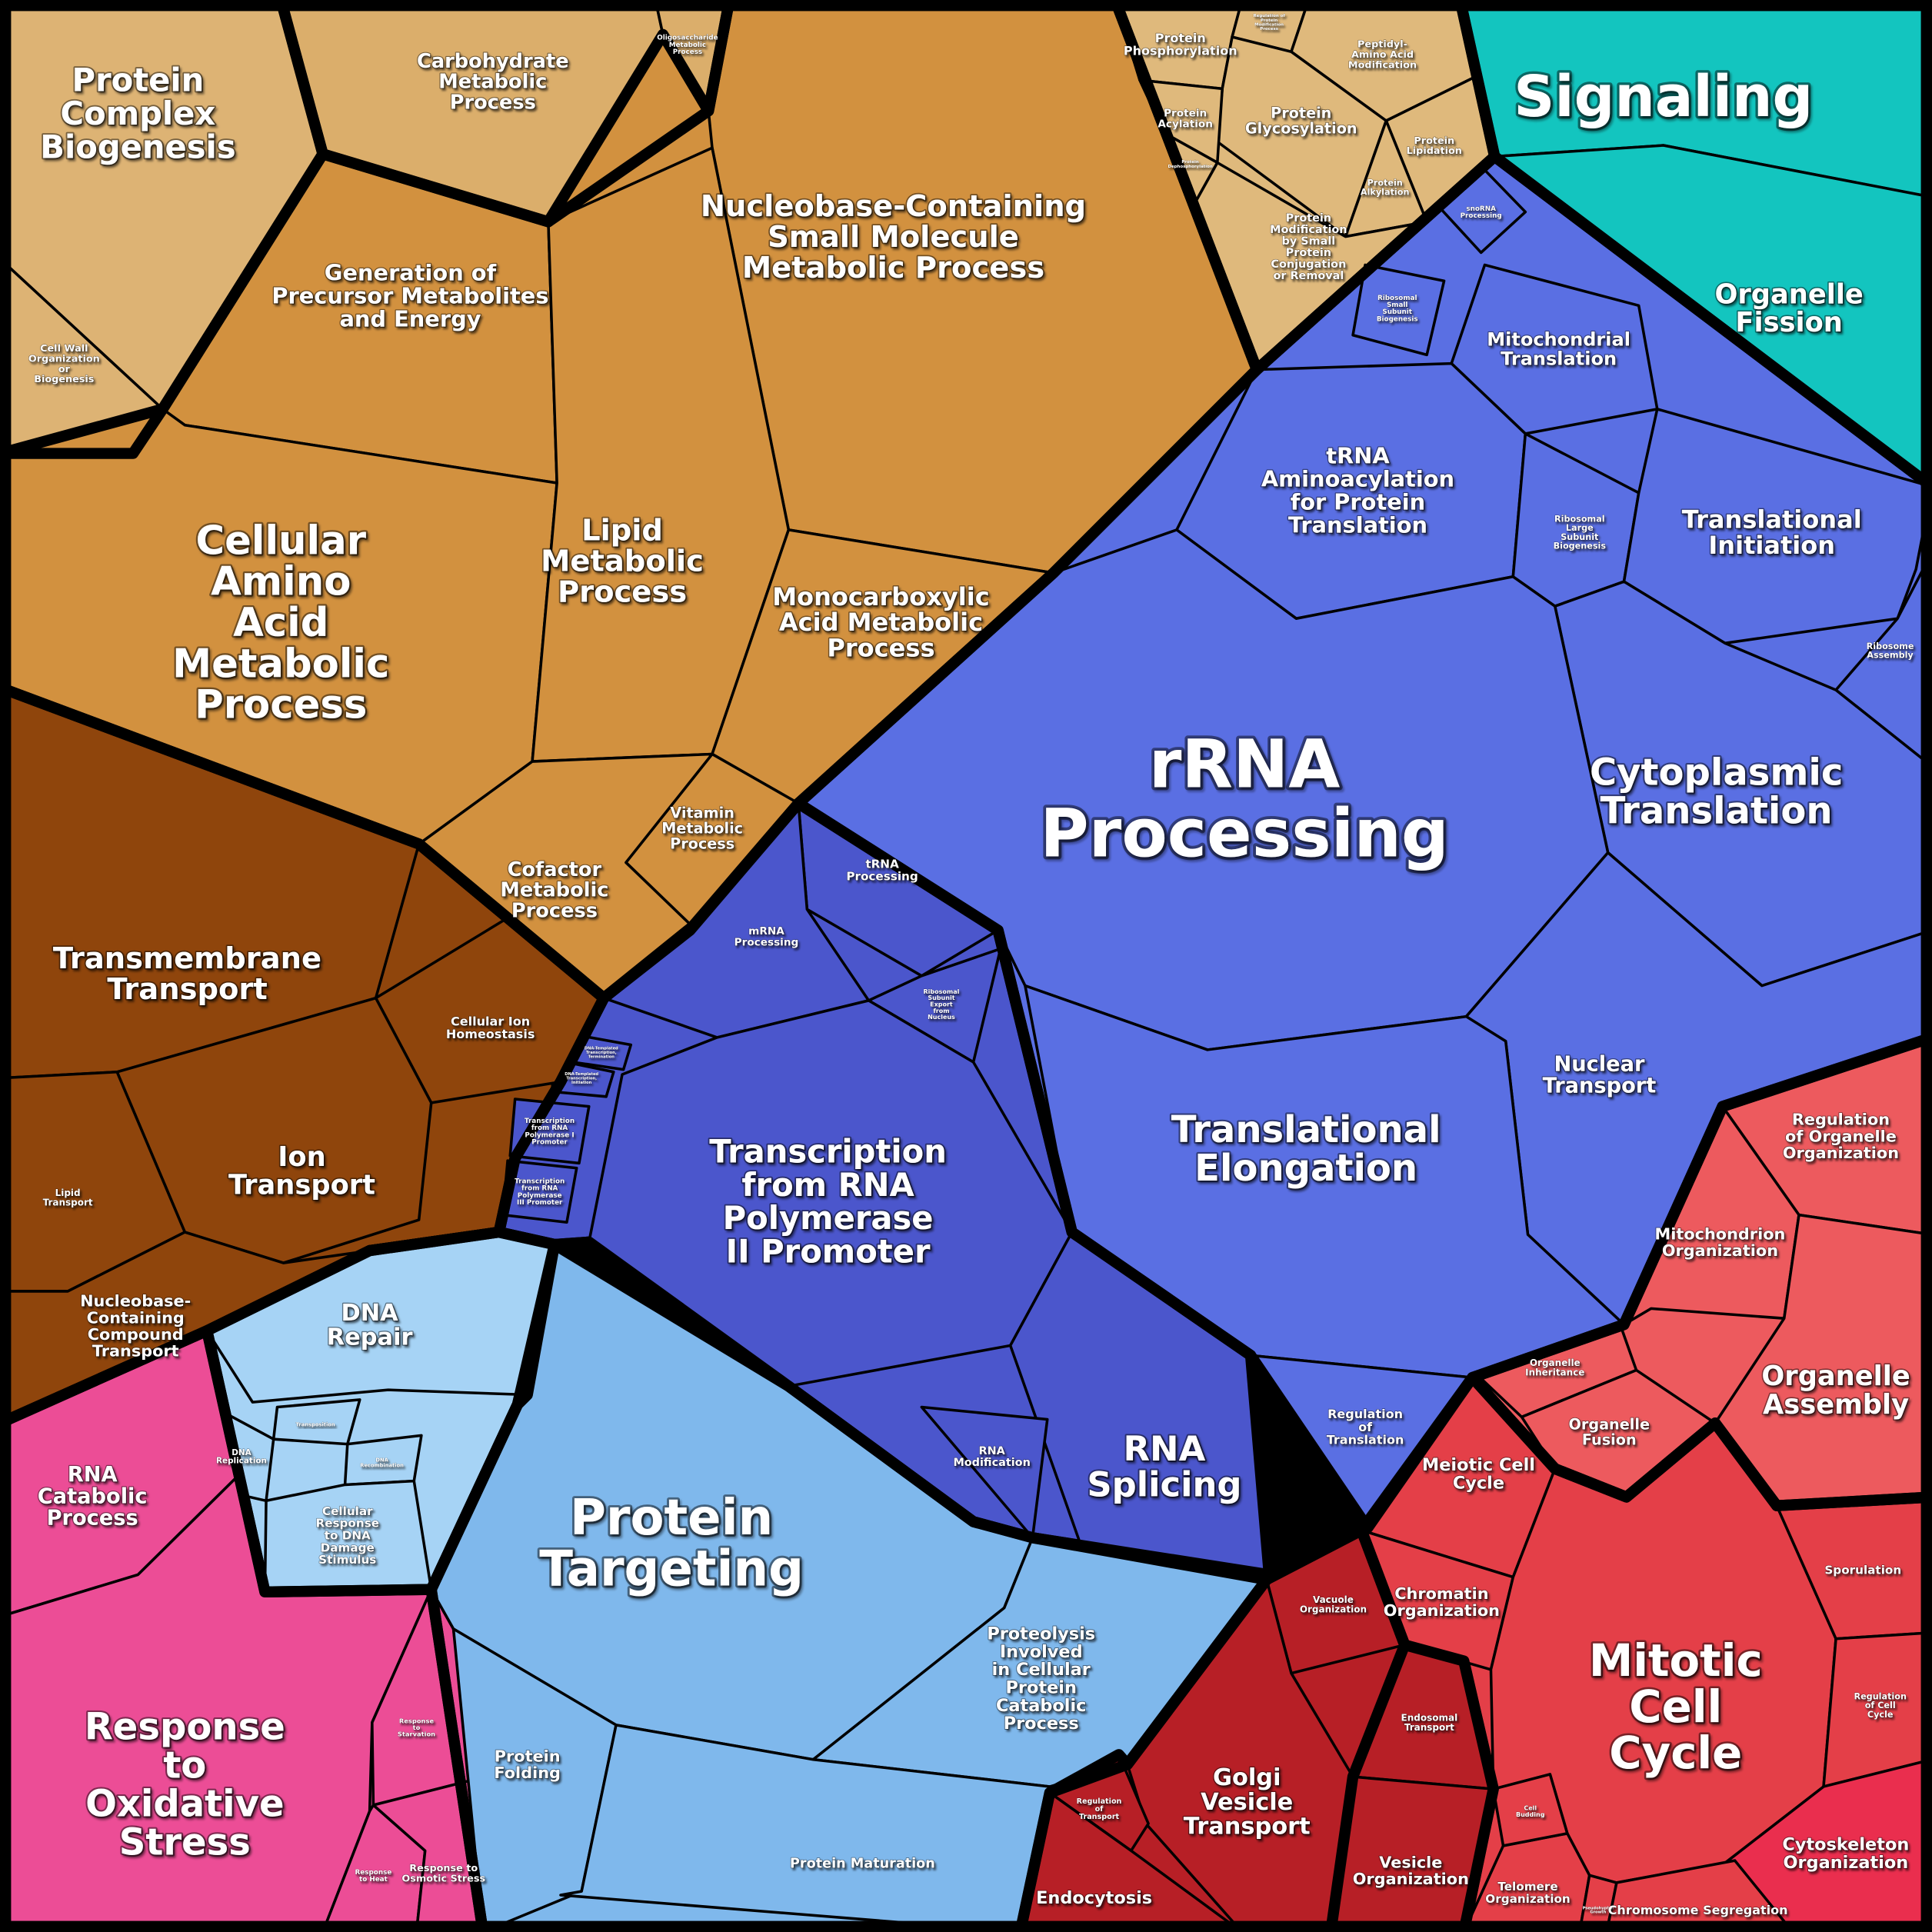  Describe the element at coordinates (1481, 212) in the screenshot. I see `label-snorna-processing: snoRNA Processing` at that location.